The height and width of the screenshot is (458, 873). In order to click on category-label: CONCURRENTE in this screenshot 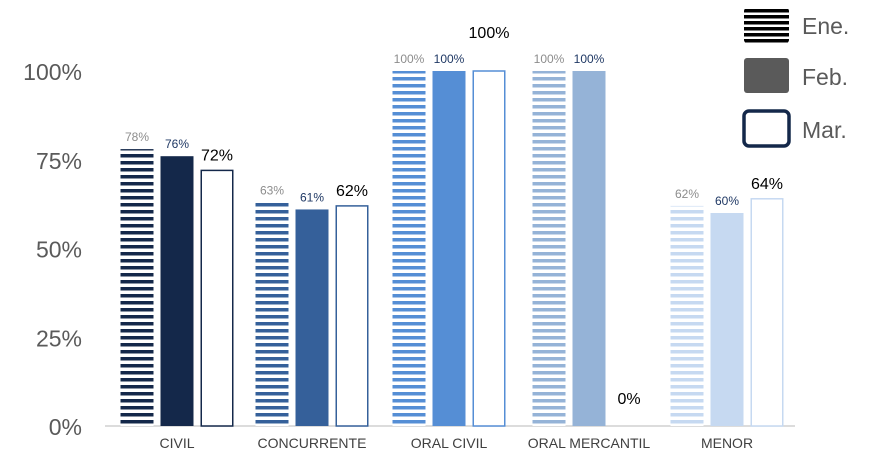, I will do `click(312, 443)`.